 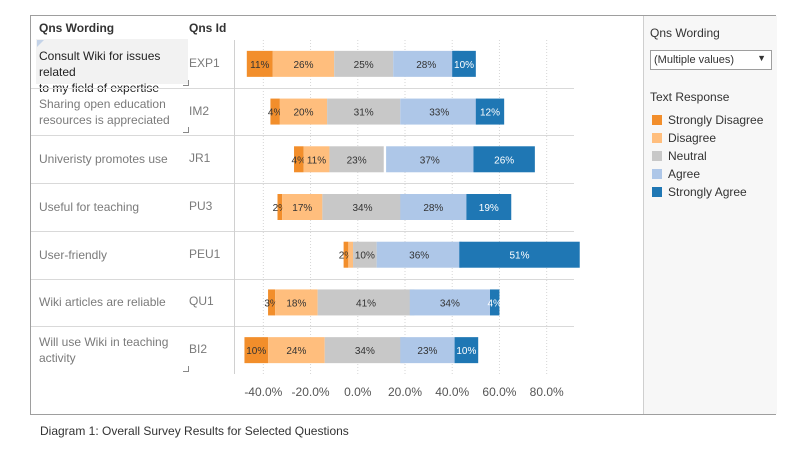 I want to click on header-qns-wording: Qns Wording, so click(x=77, y=28).